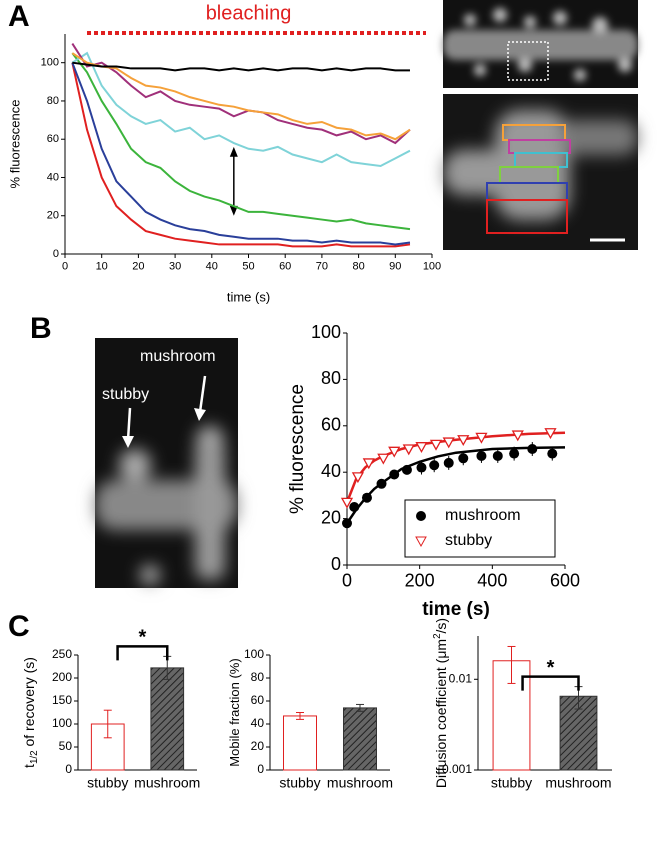 This screenshot has width=658, height=852. I want to click on label-sup: 2, so click(437, 635).